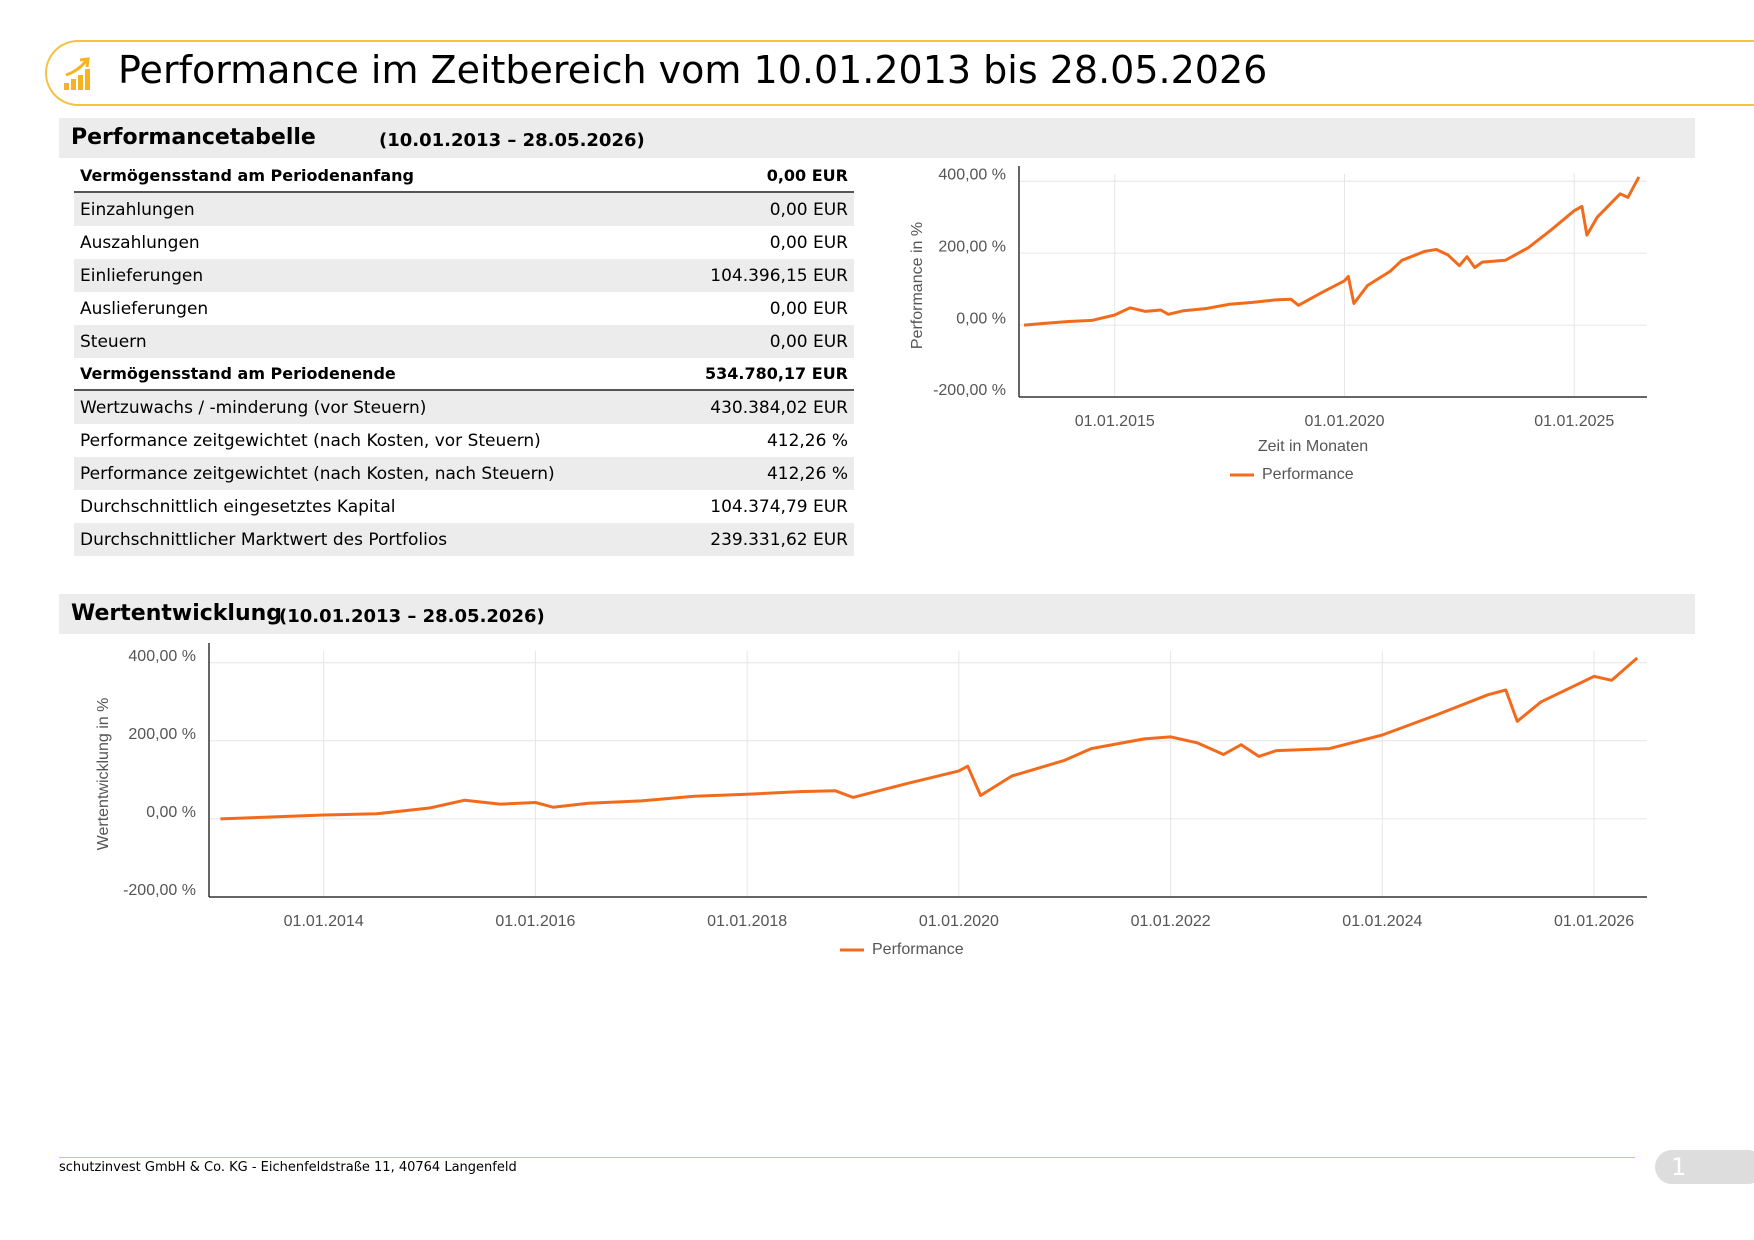 The width and height of the screenshot is (1754, 1240). Describe the element at coordinates (747, 921) in the screenshot. I see `x-tick-label: 01.01.2018` at that location.